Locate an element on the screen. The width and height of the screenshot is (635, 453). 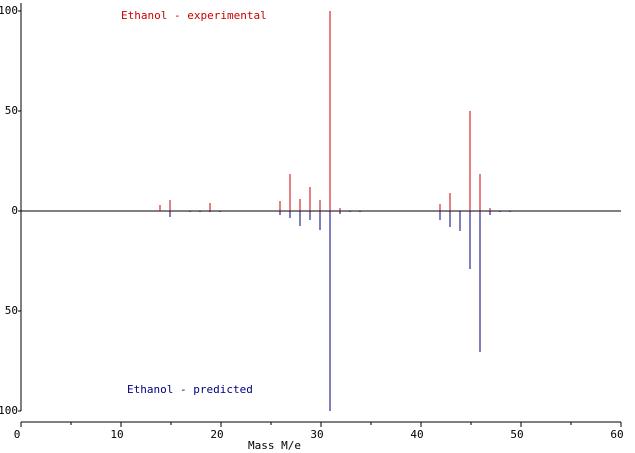
x-tick-label: 50 is located at coordinates (516, 434).